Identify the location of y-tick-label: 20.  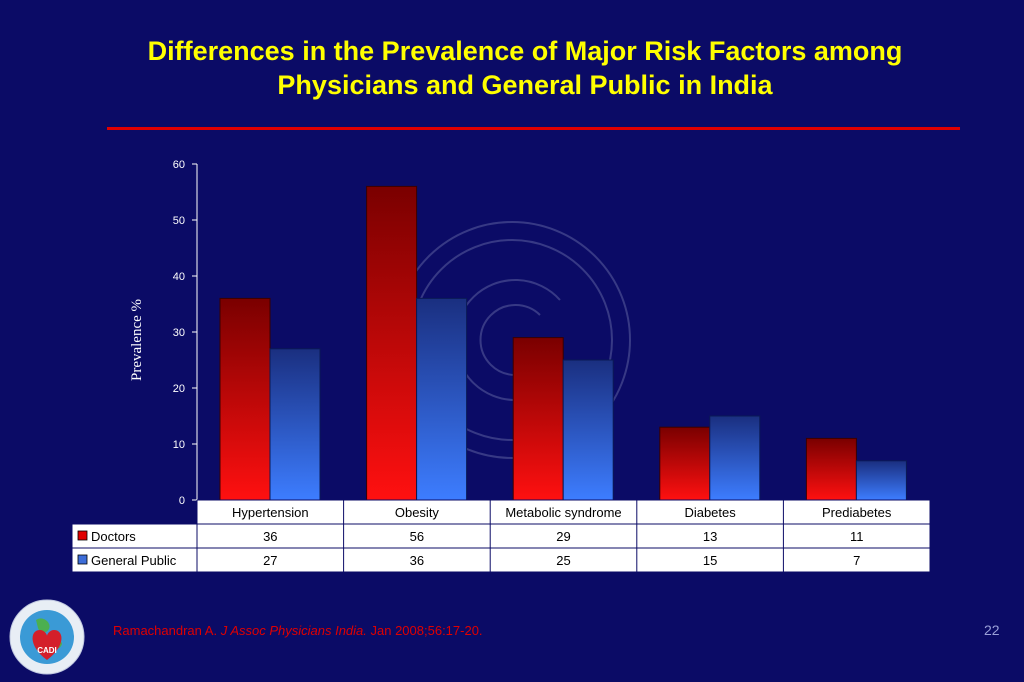
(179, 389).